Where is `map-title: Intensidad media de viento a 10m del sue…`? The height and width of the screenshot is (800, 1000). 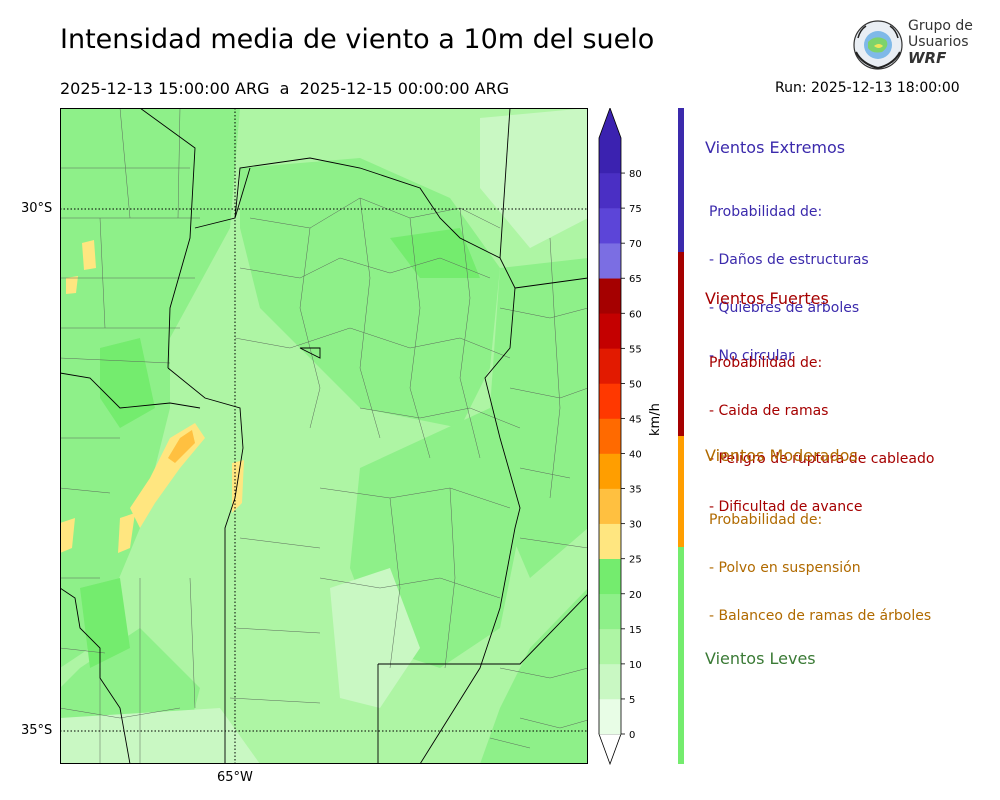
map-title: Intensidad media de viento a 10m del sue… is located at coordinates (357, 39).